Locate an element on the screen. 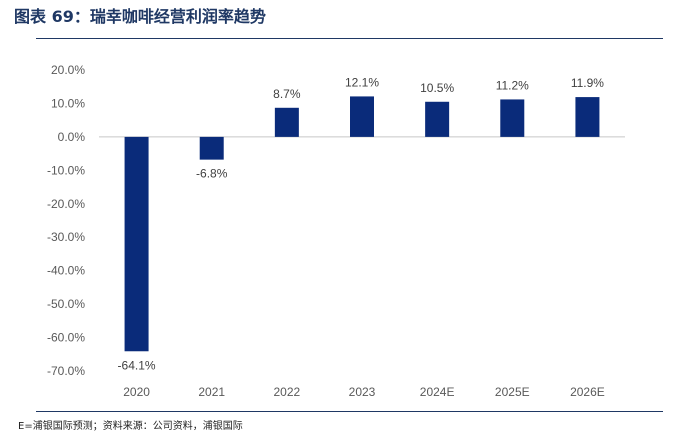  y-tick-label: 0.0% is located at coordinates (72, 137).